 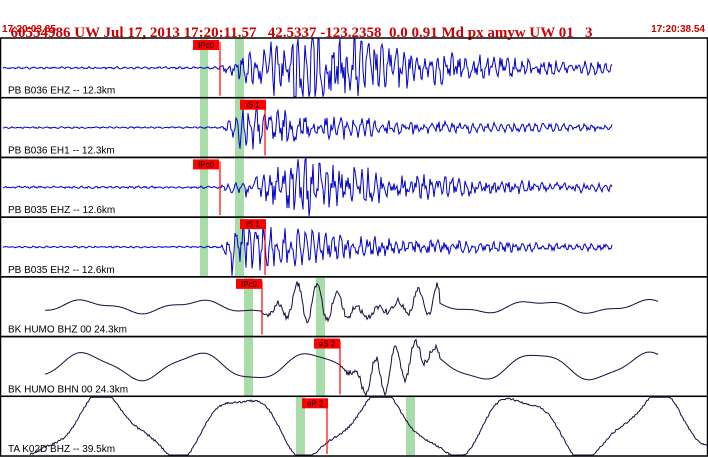 I want to click on channel-label: PB B035 EH2 -- 12.6km, so click(x=61, y=270).